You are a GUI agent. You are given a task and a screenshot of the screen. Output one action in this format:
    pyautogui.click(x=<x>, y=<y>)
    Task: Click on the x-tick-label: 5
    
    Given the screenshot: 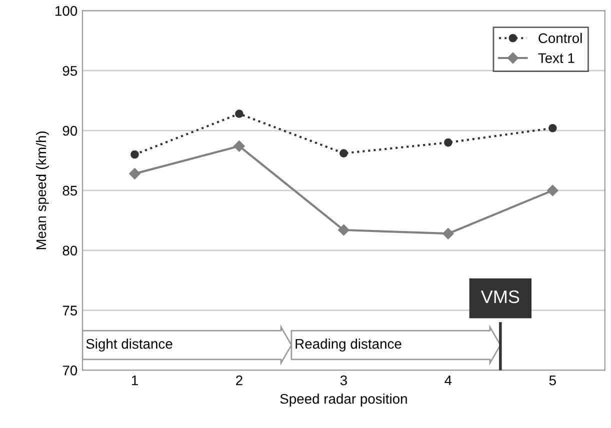 What is the action you would take?
    pyautogui.click(x=552, y=381)
    